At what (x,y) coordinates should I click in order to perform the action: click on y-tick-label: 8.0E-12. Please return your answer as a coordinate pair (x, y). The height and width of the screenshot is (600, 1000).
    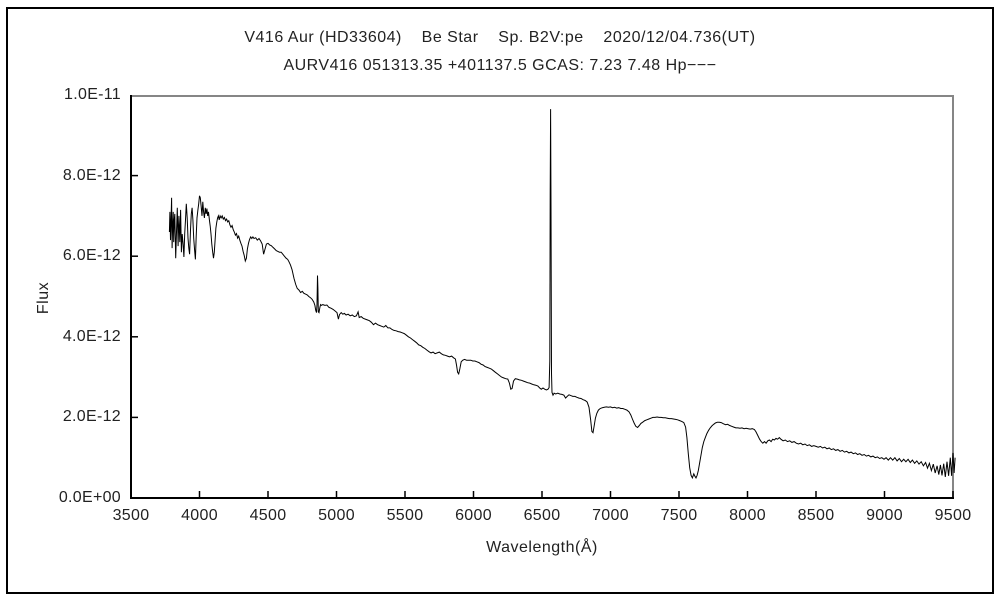
    Looking at the image, I should click on (91, 175).